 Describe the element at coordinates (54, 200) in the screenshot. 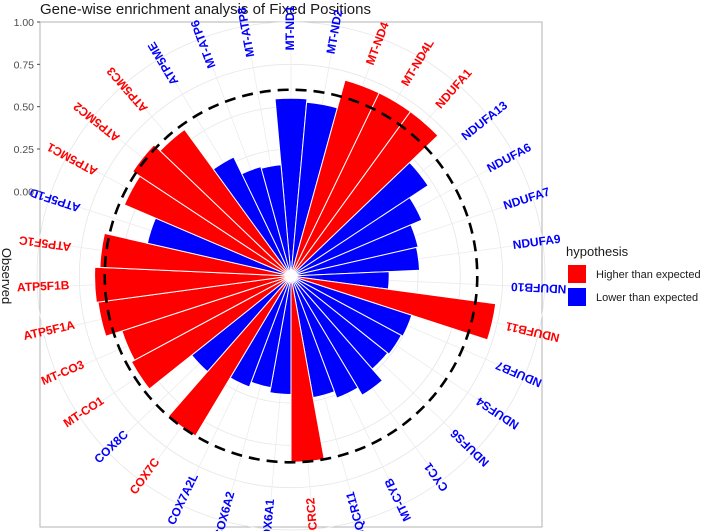

I see `category-label: ATP5F1D` at that location.